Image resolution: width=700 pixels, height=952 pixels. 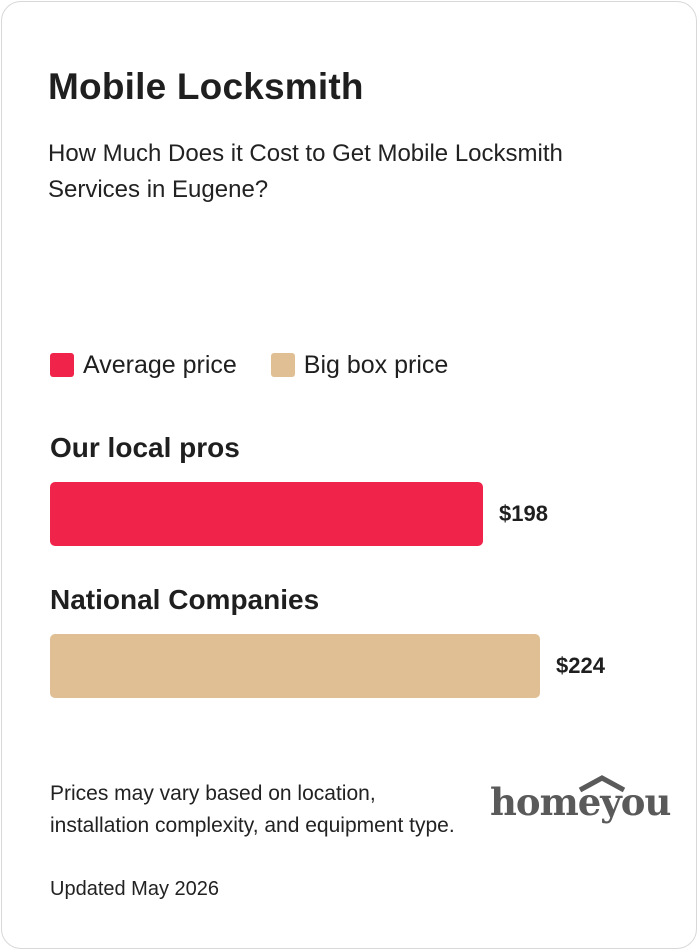 I want to click on bar-value-label: $198, so click(x=523, y=513).